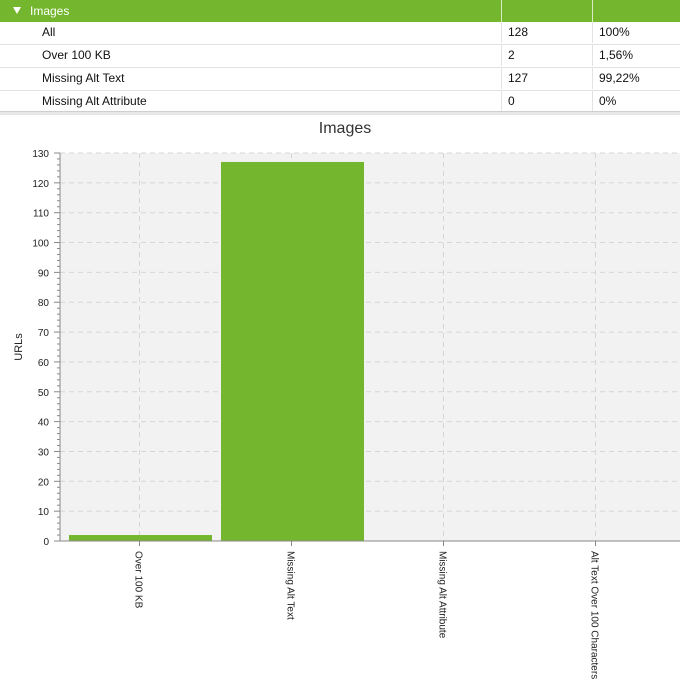 Image resolution: width=680 pixels, height=684 pixels. What do you see at coordinates (41, 214) in the screenshot?
I see `y-tick-label: 110` at bounding box center [41, 214].